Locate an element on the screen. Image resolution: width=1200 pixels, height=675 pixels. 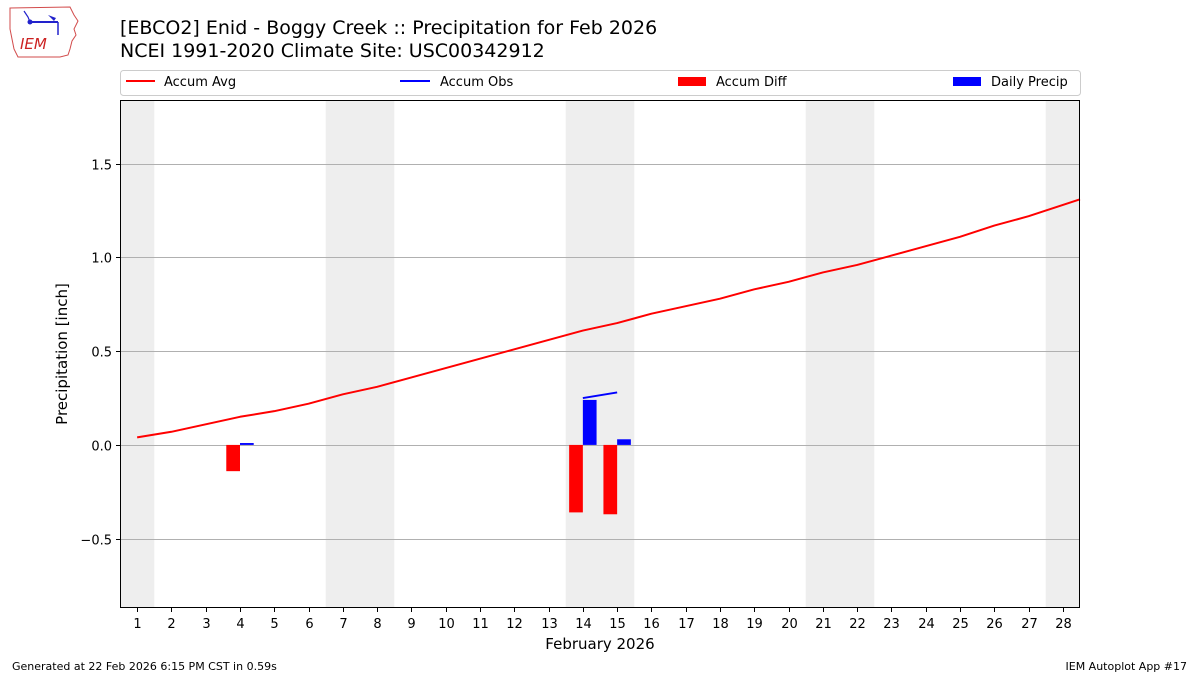
x-tick-label: 15 is located at coordinates (617, 624).